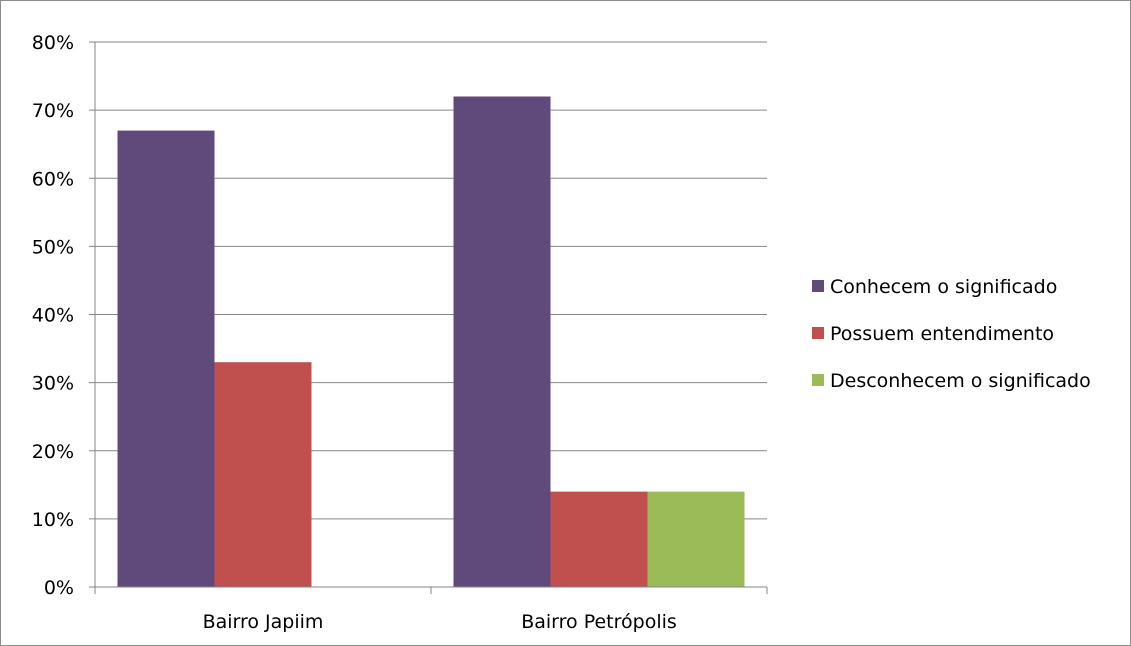 The width and height of the screenshot is (1131, 646). What do you see at coordinates (53, 384) in the screenshot?
I see `y-tick-label: 30%` at bounding box center [53, 384].